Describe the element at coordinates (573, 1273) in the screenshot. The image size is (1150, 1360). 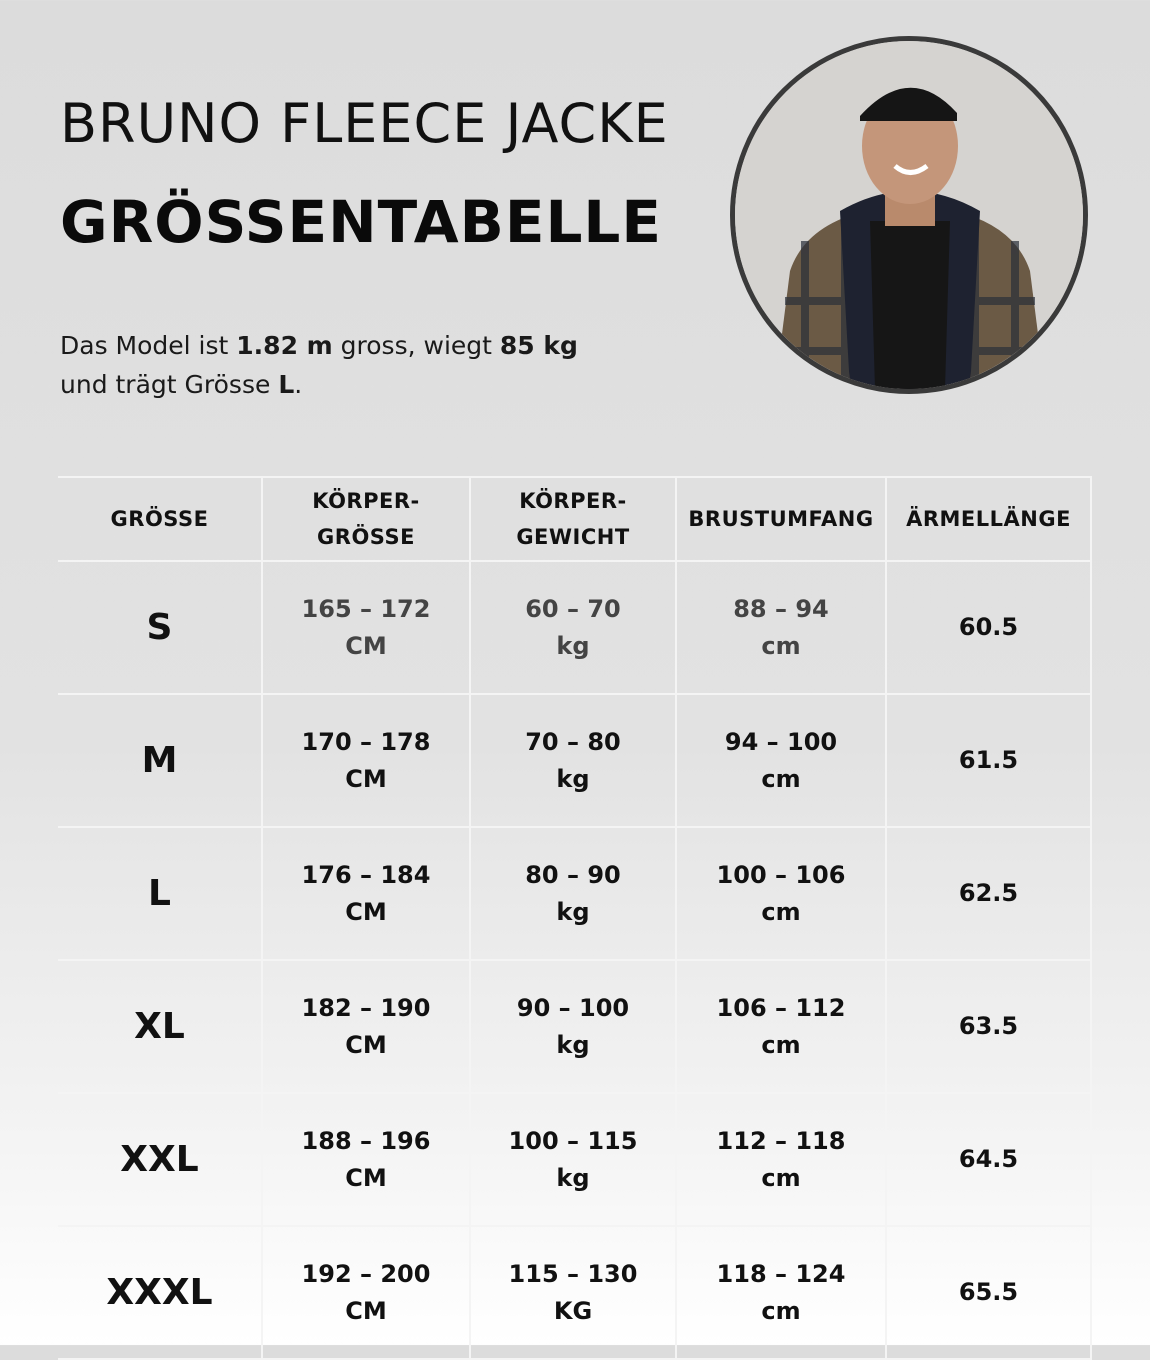
I see `range: 115 – 130` at that location.